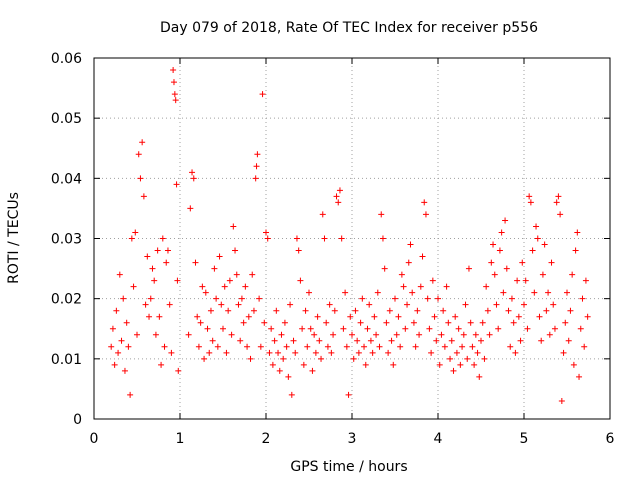 Image resolution: width=640 pixels, height=480 pixels. Describe the element at coordinates (610, 439) in the screenshot. I see `x-tick-label: 6` at that location.